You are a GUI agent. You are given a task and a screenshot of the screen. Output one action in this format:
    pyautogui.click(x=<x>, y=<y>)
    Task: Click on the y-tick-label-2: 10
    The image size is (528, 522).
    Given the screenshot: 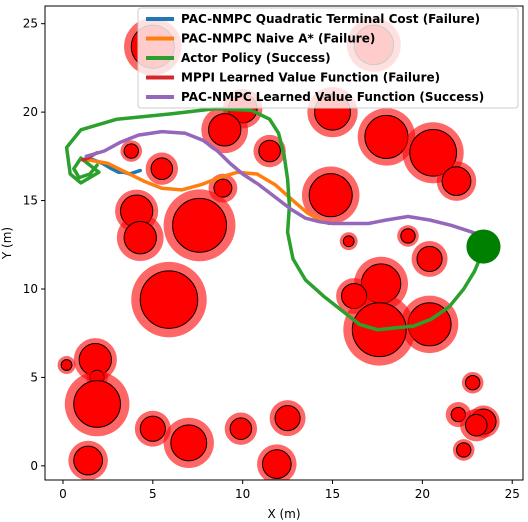 What is the action you would take?
    pyautogui.click(x=30, y=289)
    